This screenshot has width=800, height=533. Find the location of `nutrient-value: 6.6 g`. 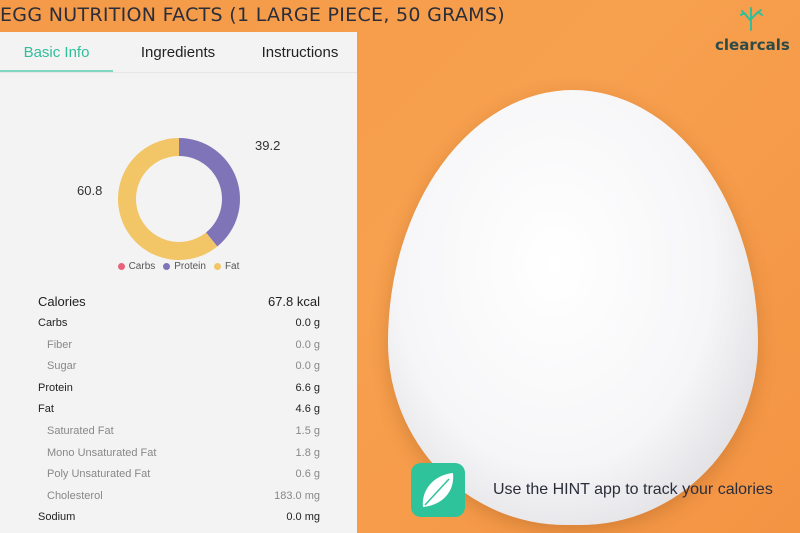

nutrient-value: 6.6 g is located at coordinates (307, 387).